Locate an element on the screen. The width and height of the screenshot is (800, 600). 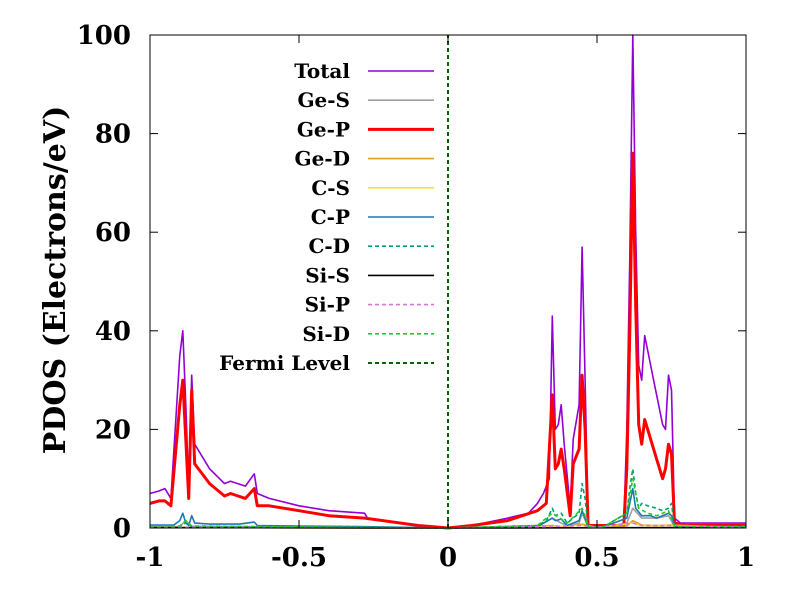
x-tick-label: -0.5 is located at coordinates (299, 558).